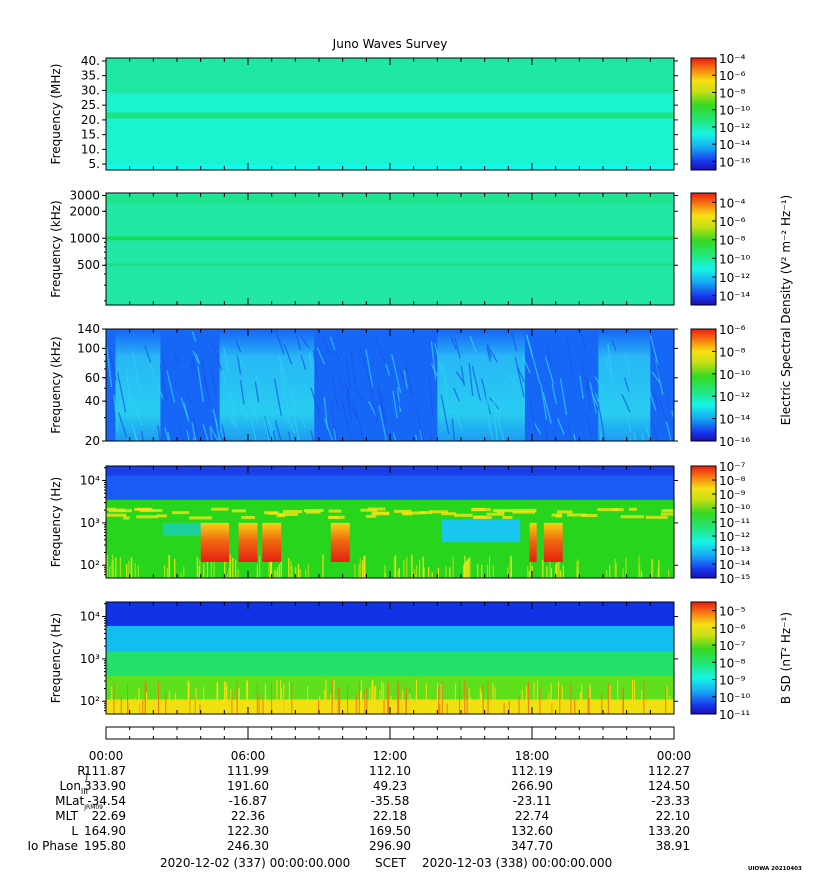 The width and height of the screenshot is (815, 884). I want to click on y-axis-label: Frequency (Hz), so click(56, 522).